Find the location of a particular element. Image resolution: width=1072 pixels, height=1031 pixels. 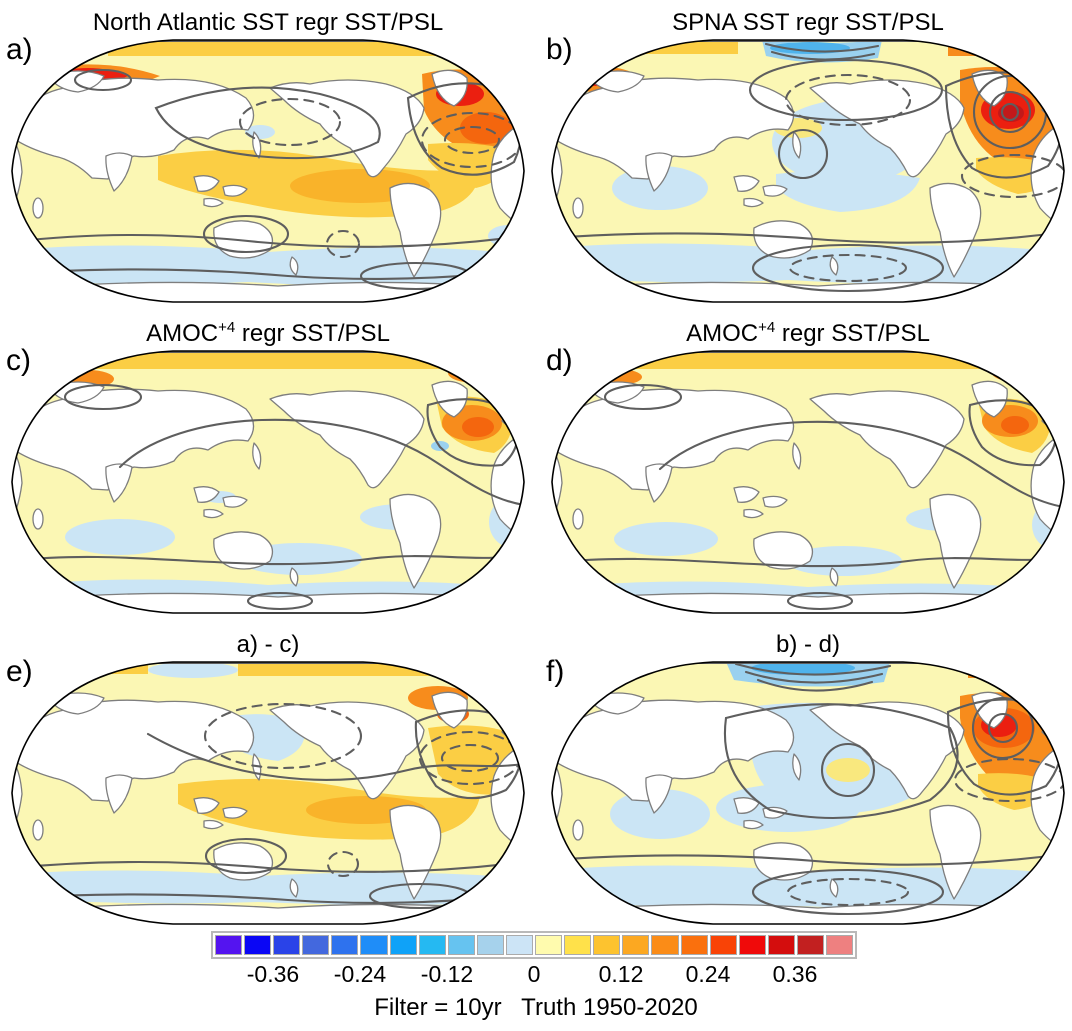

panel-a: North Atlantic SST regr SST/PSL a) is located at coordinates (268, 156).